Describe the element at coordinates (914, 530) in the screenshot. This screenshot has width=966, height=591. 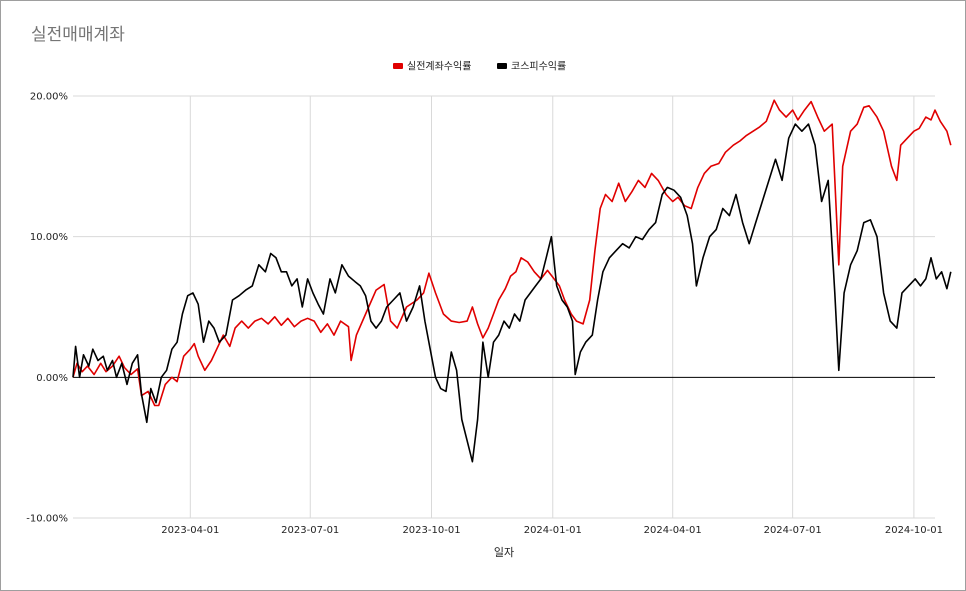
I see `x-tick-label: 2024-10-01` at that location.